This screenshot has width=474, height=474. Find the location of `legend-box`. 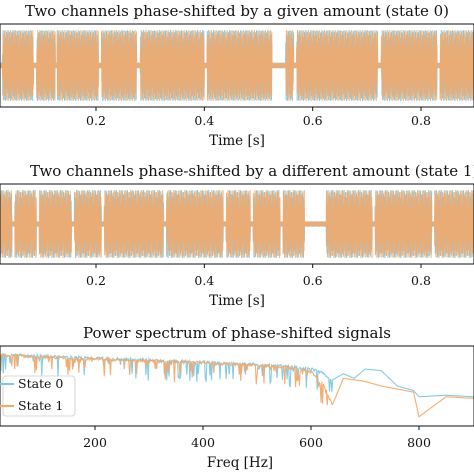

legend-box is located at coordinates (39, 396).